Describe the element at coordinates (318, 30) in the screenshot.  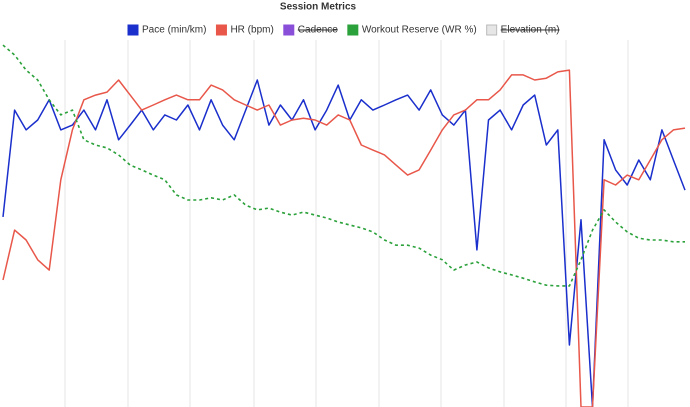
I see `legend-label: Cadence` at that location.